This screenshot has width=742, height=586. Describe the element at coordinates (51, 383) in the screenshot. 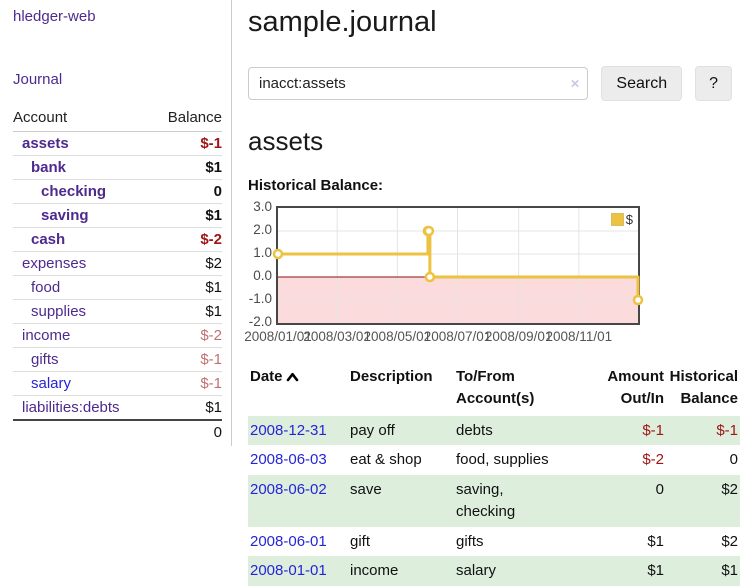

I see `account-link: salary` at that location.